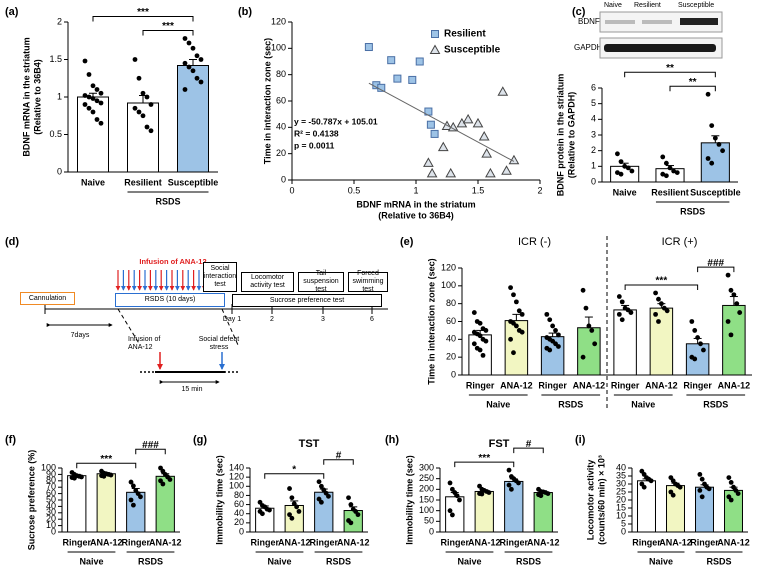 The width and height of the screenshot is (758, 572). What do you see at coordinates (143, 12) in the screenshot?
I see `significance-label: ***` at bounding box center [143, 12].